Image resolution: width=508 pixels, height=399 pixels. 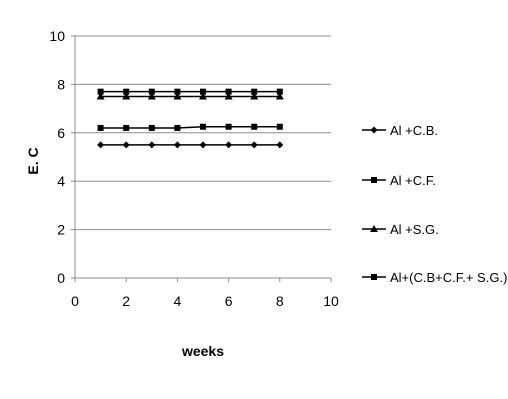 I want to click on y-tick-label: 8, so click(x=61, y=84).